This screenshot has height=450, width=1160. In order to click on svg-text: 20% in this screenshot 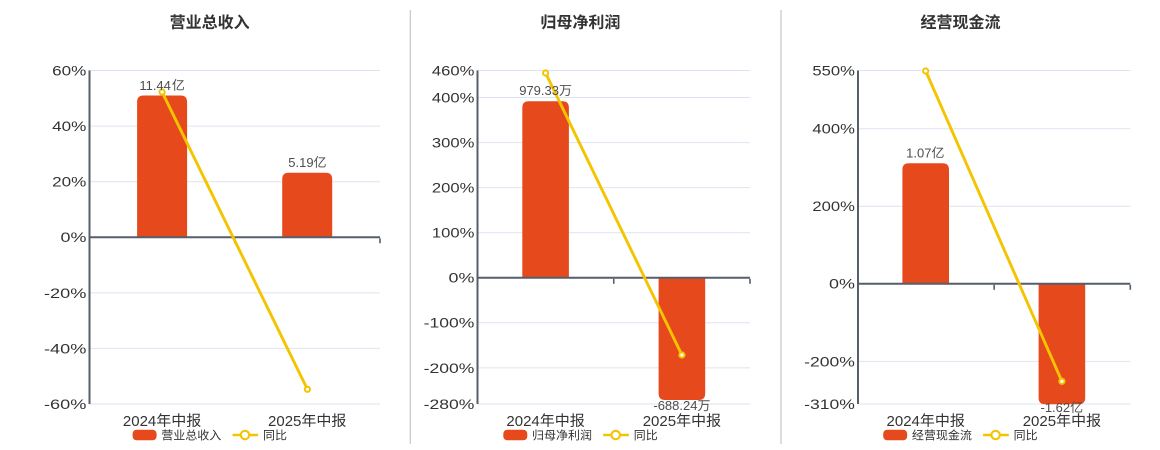, I will do `click(69, 182)`.